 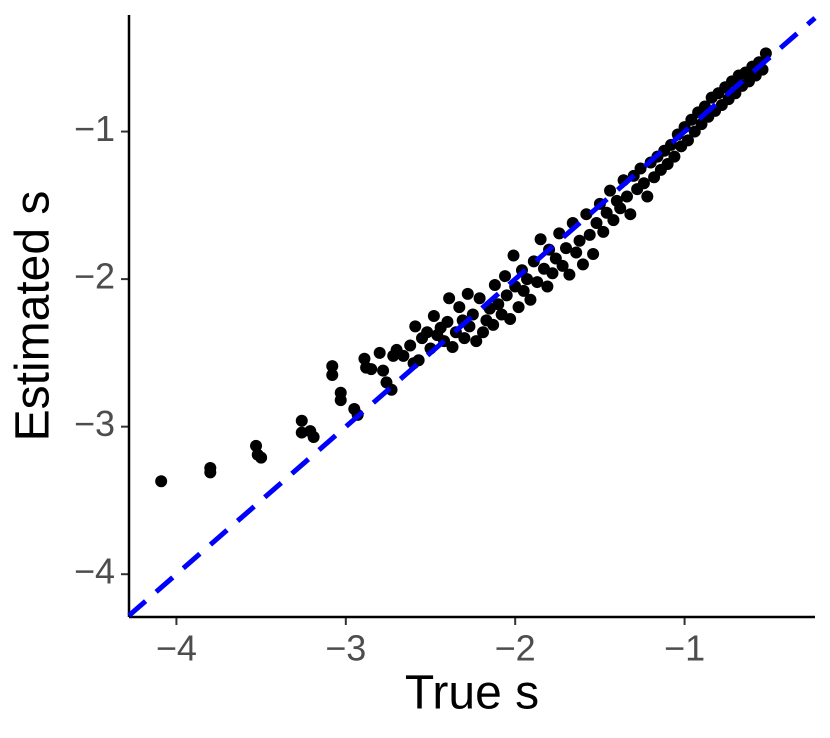 What do you see at coordinates (345, 648) in the screenshot?
I see `x-tick-label: −3` at bounding box center [345, 648].